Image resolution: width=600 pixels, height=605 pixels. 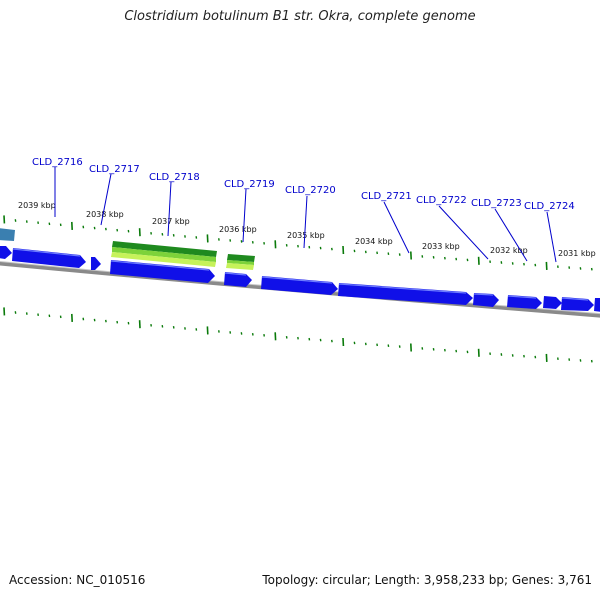 I want to click on gene-label-cld-2721: CLD_2721, so click(x=386, y=196).